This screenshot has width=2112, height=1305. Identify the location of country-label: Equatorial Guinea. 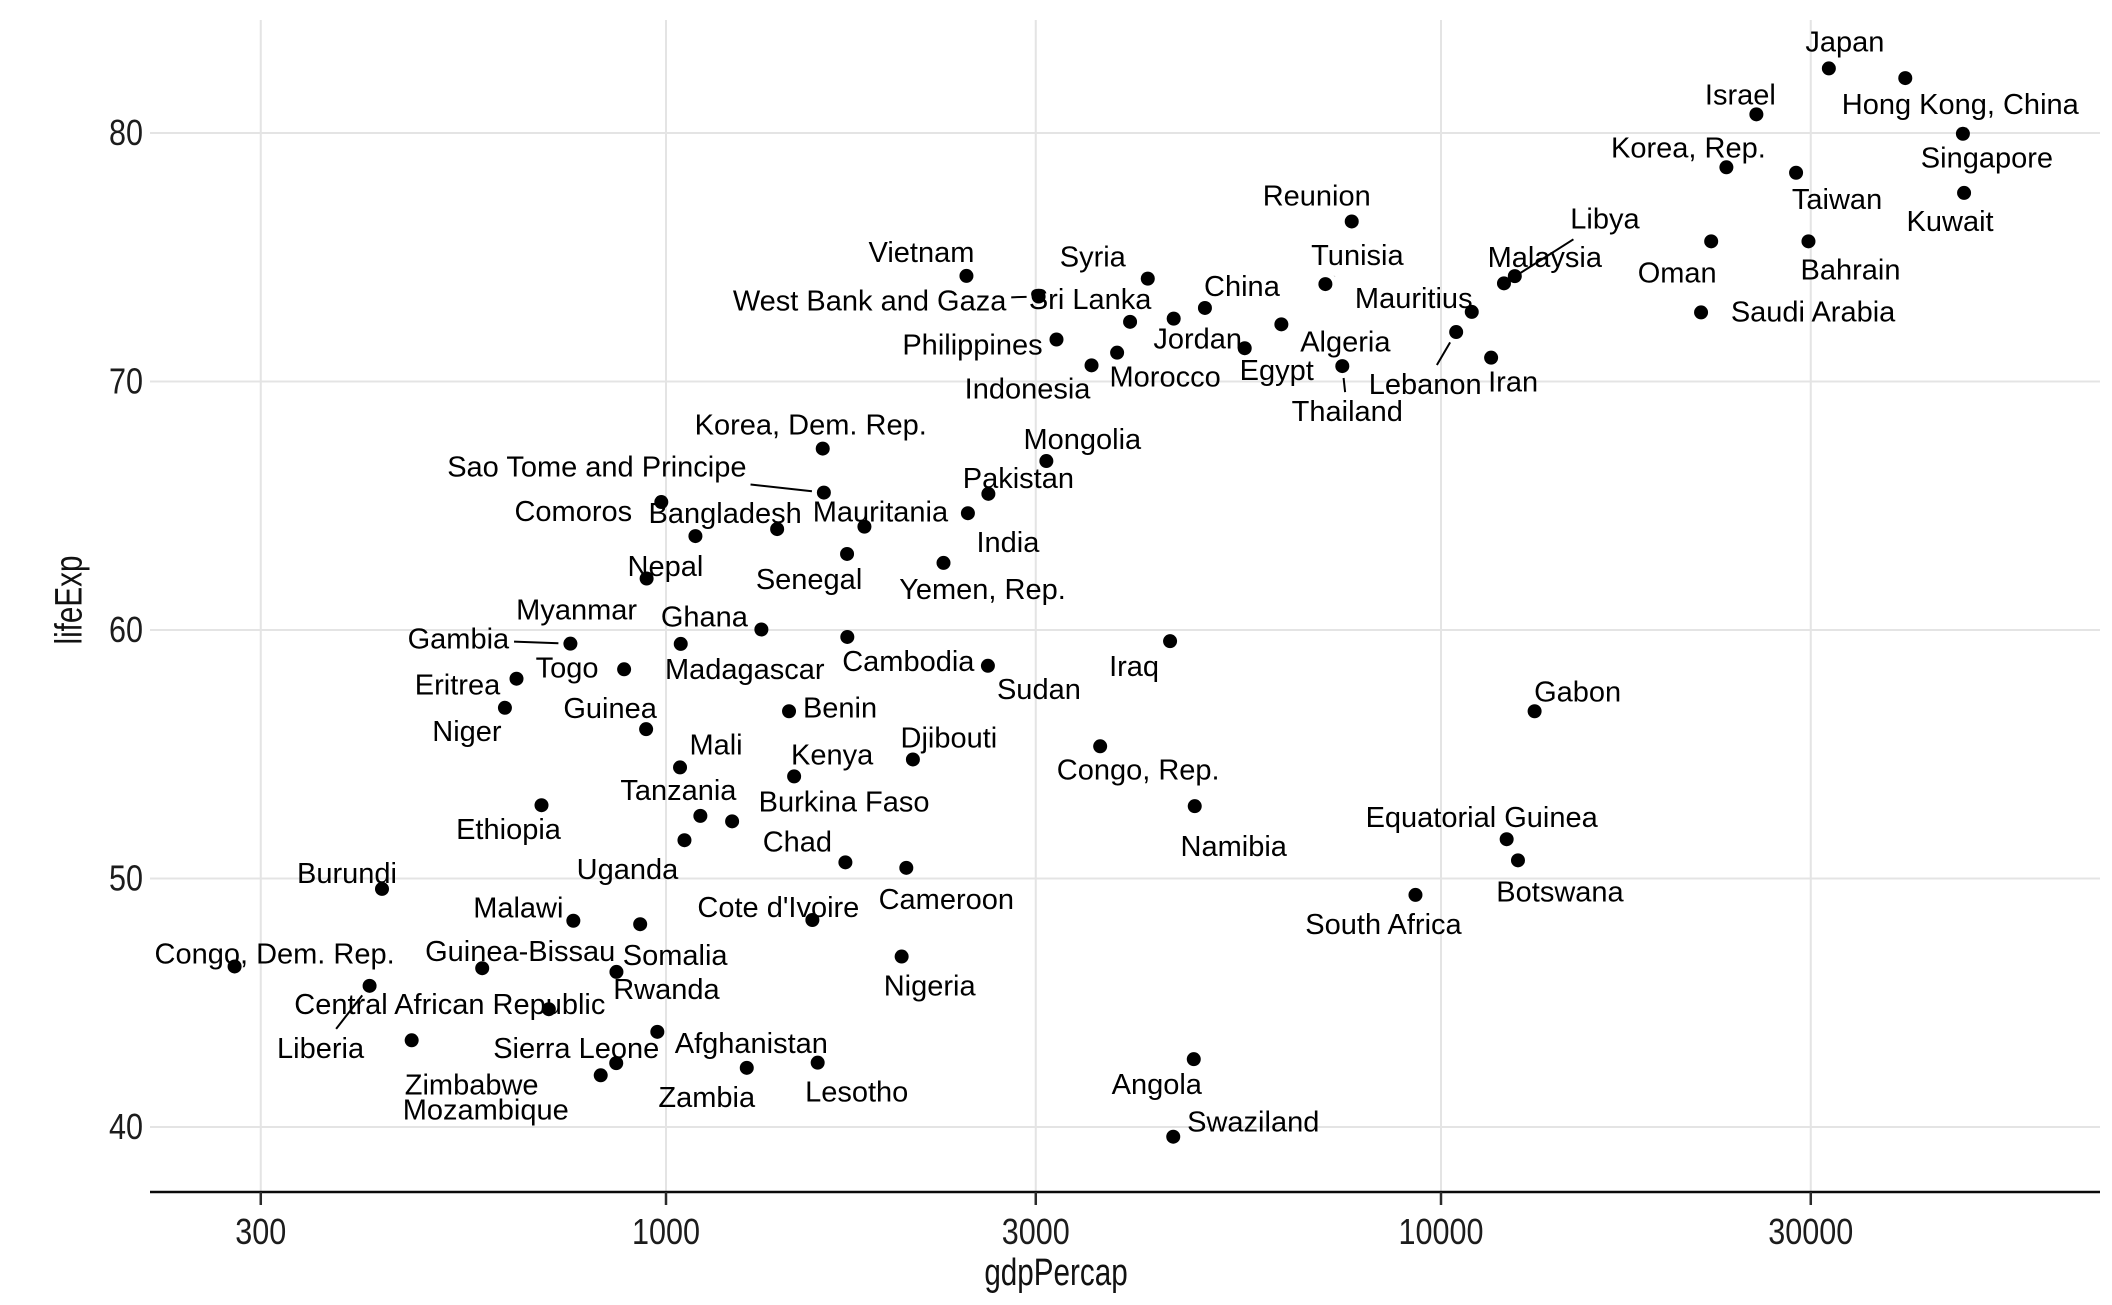
(1482, 818).